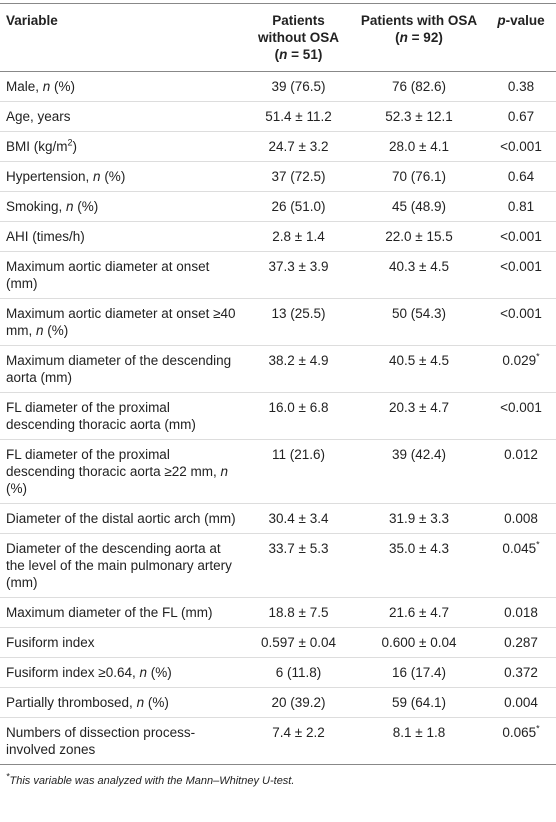 This screenshot has height=822, width=556. Describe the element at coordinates (419, 416) in the screenshot. I see `table-cell: 20.3 ± 4.7` at that location.